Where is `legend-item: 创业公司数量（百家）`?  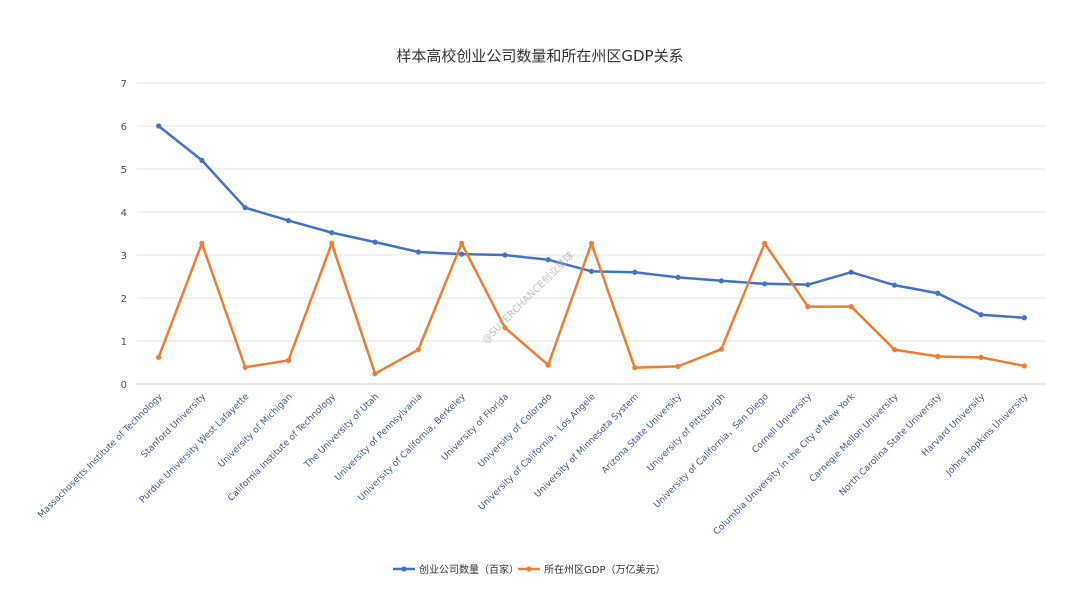 legend-item: 创业公司数量（百家） is located at coordinates (456, 569).